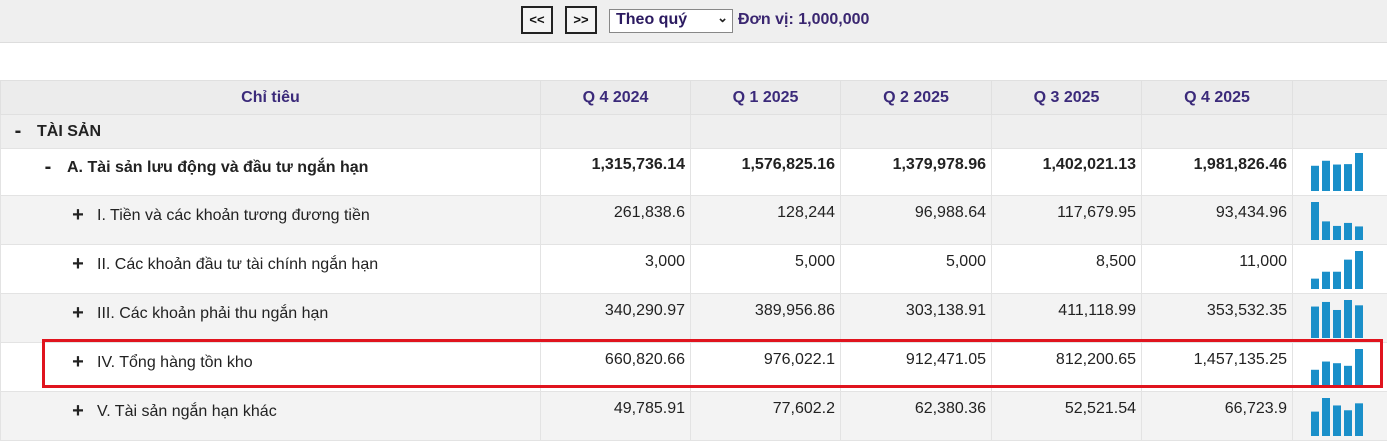 The image size is (1387, 441). I want to click on value-cell: 353,532.35, so click(1217, 318).